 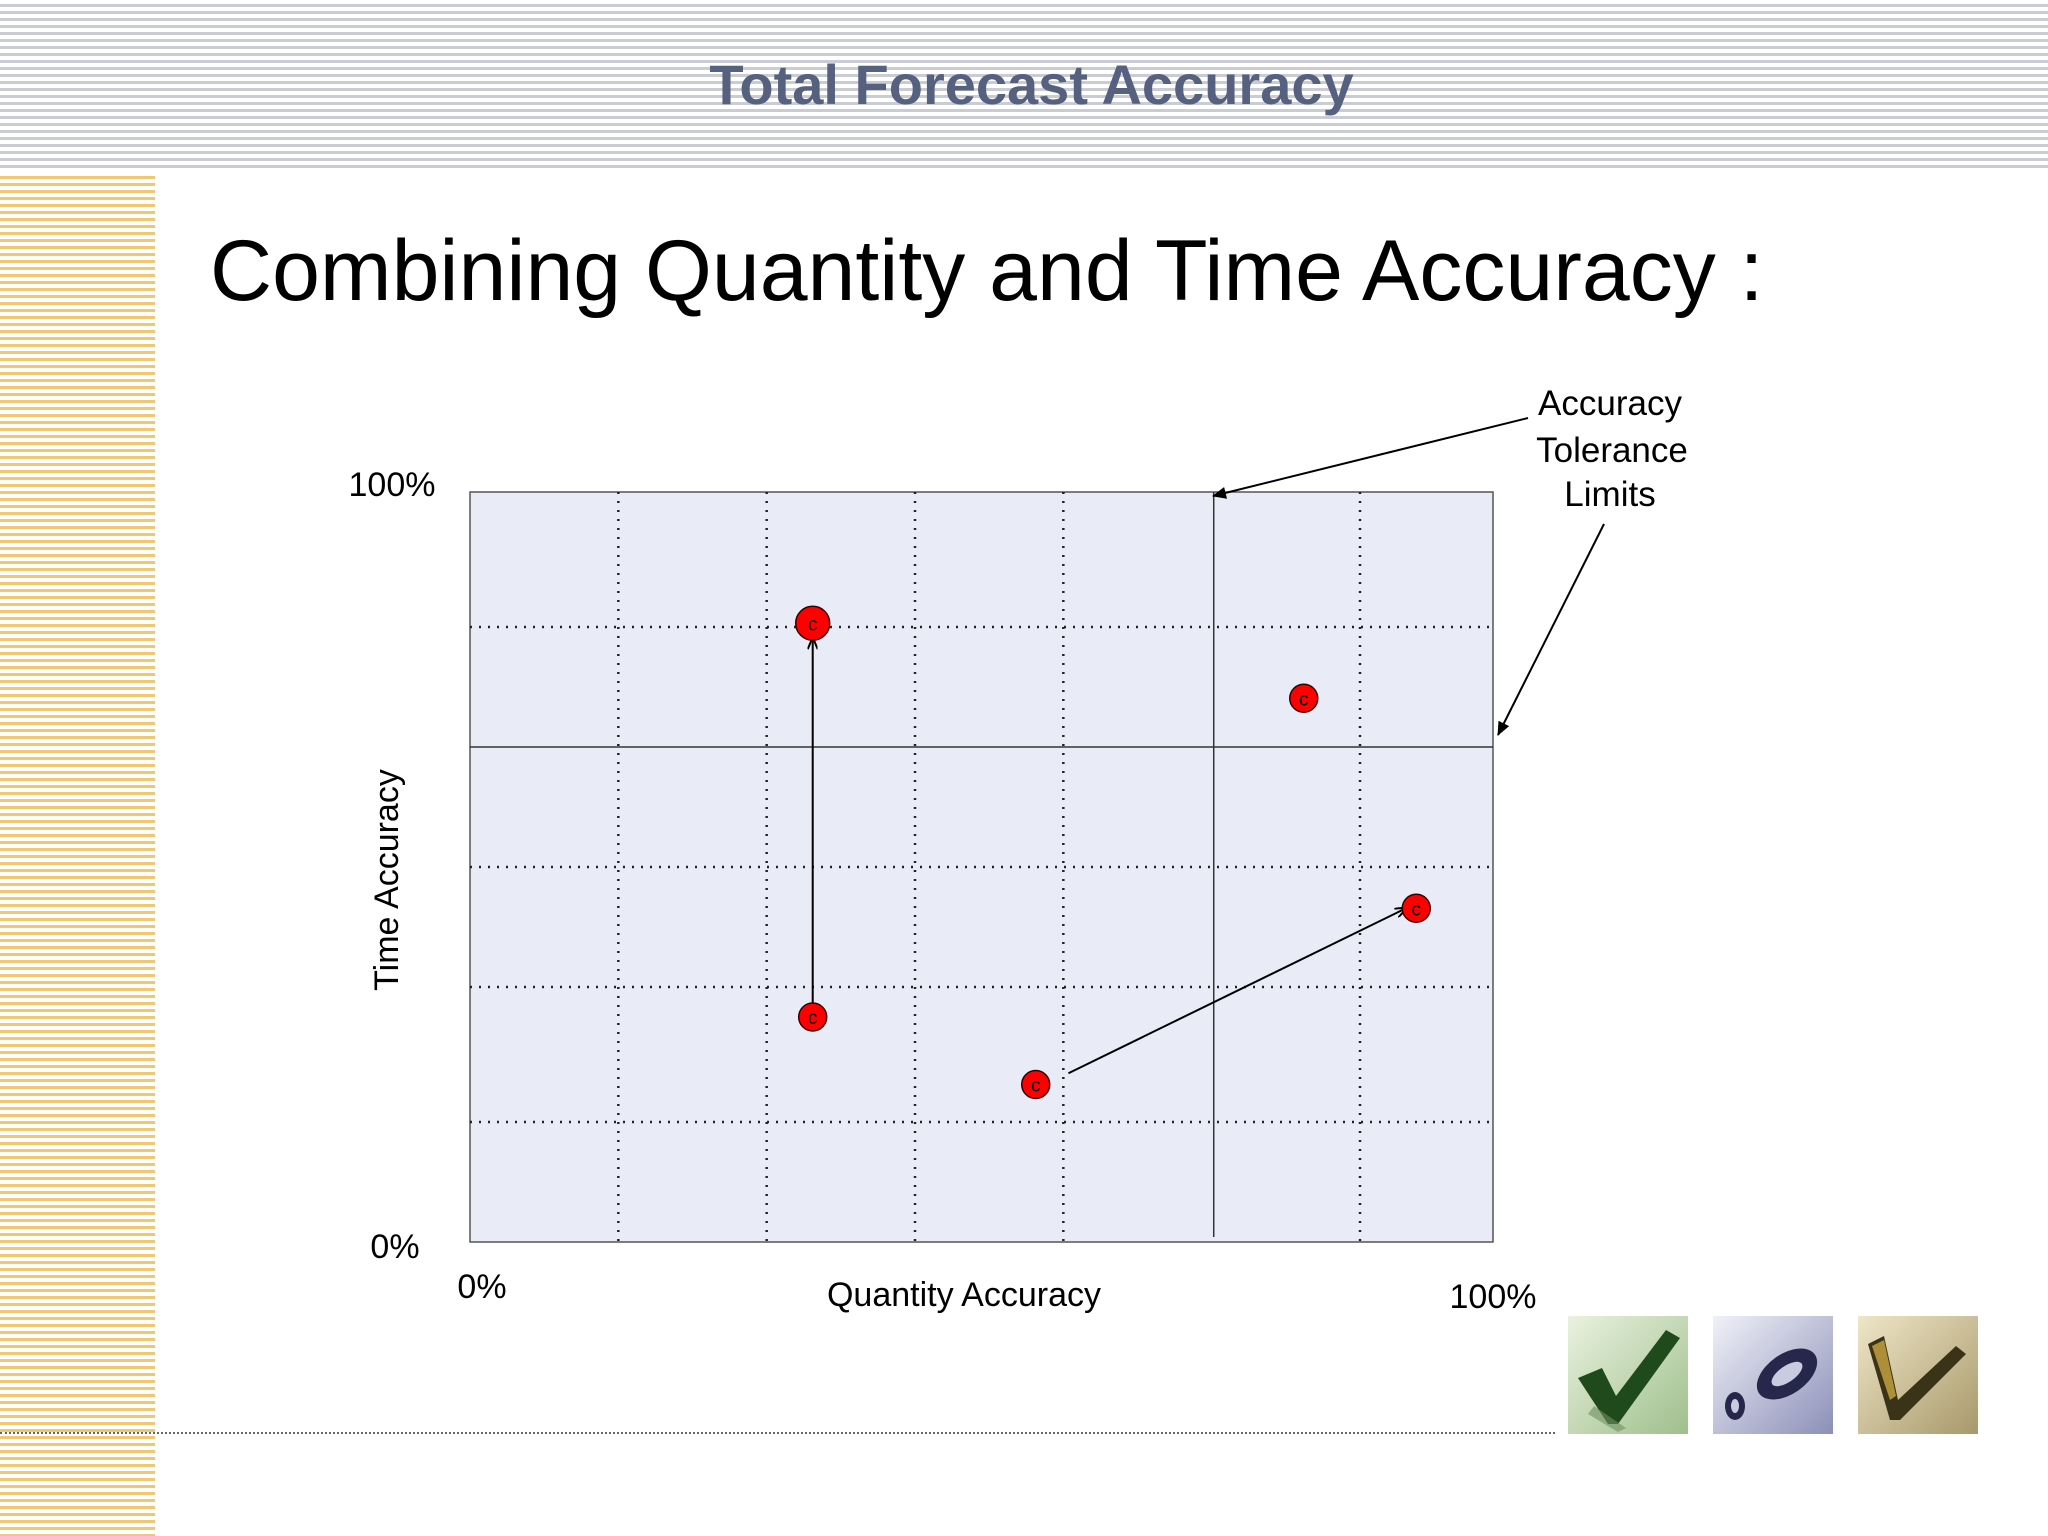 What do you see at coordinates (1773, 1375) in the screenshot?
I see `blue-zero-mark-icon` at bounding box center [1773, 1375].